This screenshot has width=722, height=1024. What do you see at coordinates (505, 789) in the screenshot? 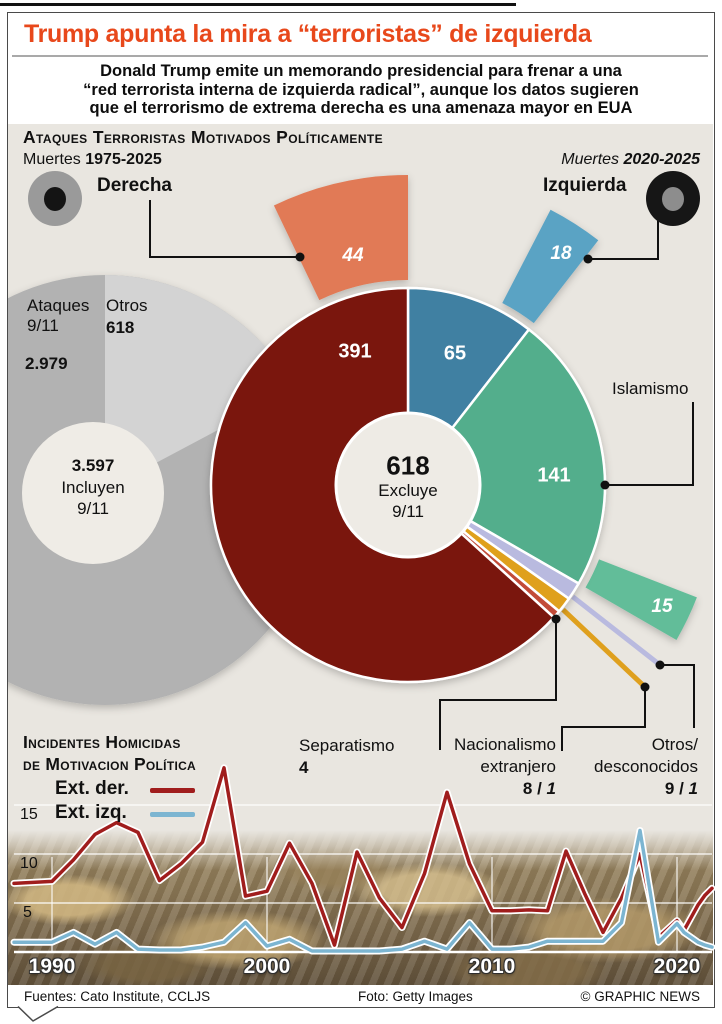
I see `callout-nacionalismo-value: 8 / 1` at bounding box center [505, 789].